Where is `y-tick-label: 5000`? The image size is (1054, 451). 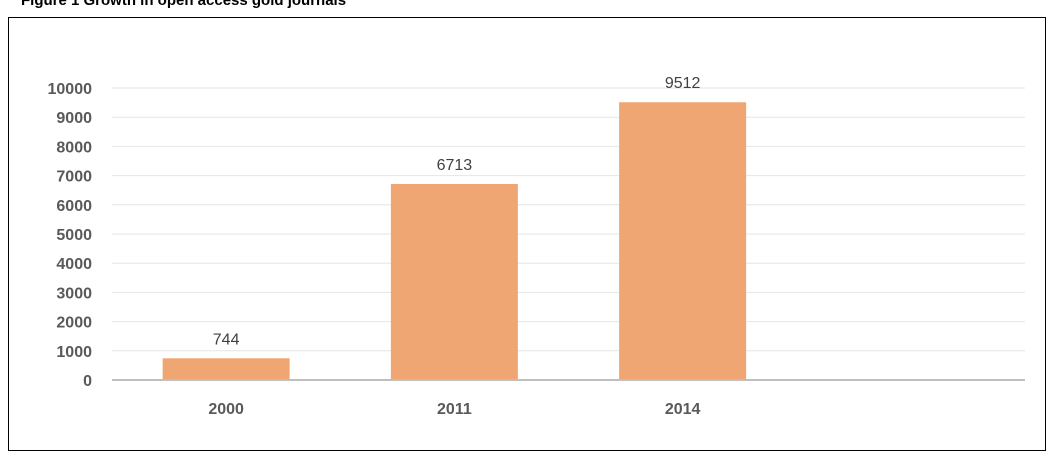
y-tick-label: 5000 is located at coordinates (74, 235).